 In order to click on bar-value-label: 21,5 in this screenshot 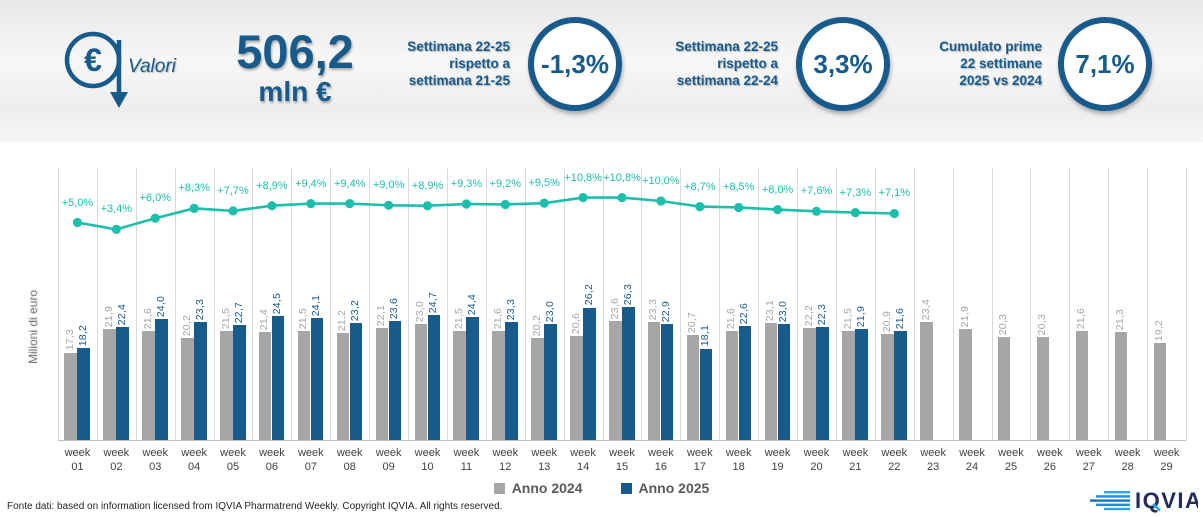, I will do `click(847, 319)`.